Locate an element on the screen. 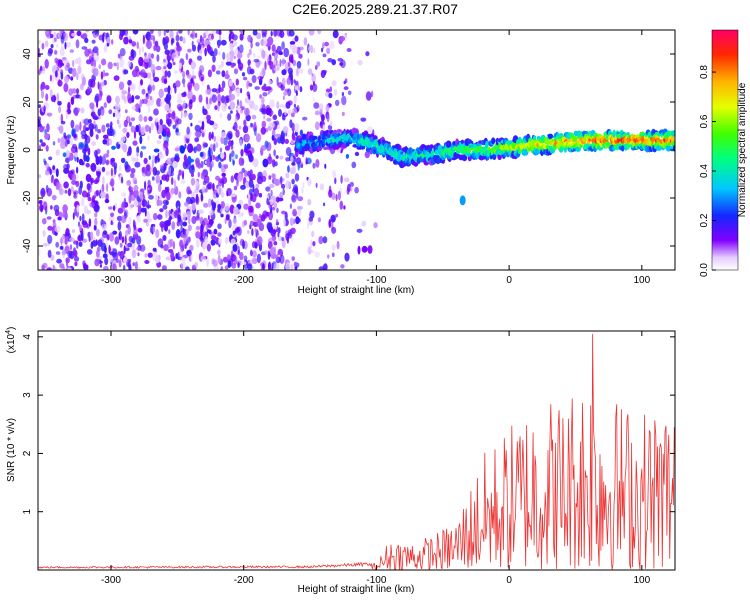 Image resolution: width=750 pixels, height=600 pixels. heatmap-ridge-cell is located at coordinates (462, 141).